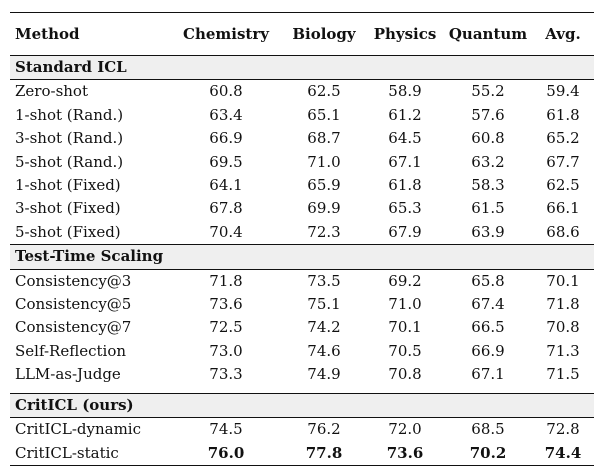  Describe the element at coordinates (324, 350) in the screenshot. I see `biology-score-cell: 74.6` at that location.